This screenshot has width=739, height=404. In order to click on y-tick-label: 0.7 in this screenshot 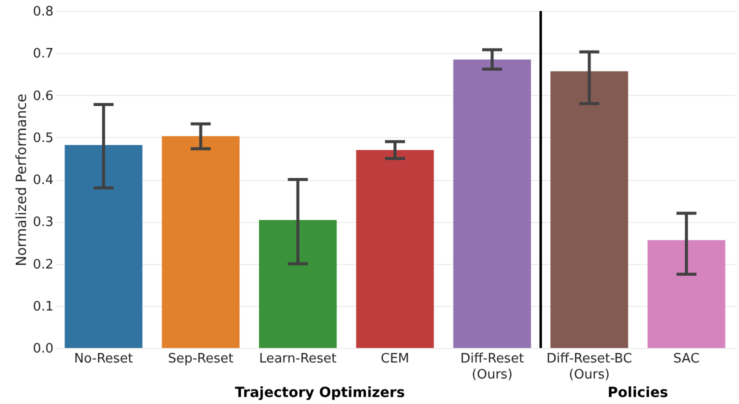, I will do `click(43, 54)`.